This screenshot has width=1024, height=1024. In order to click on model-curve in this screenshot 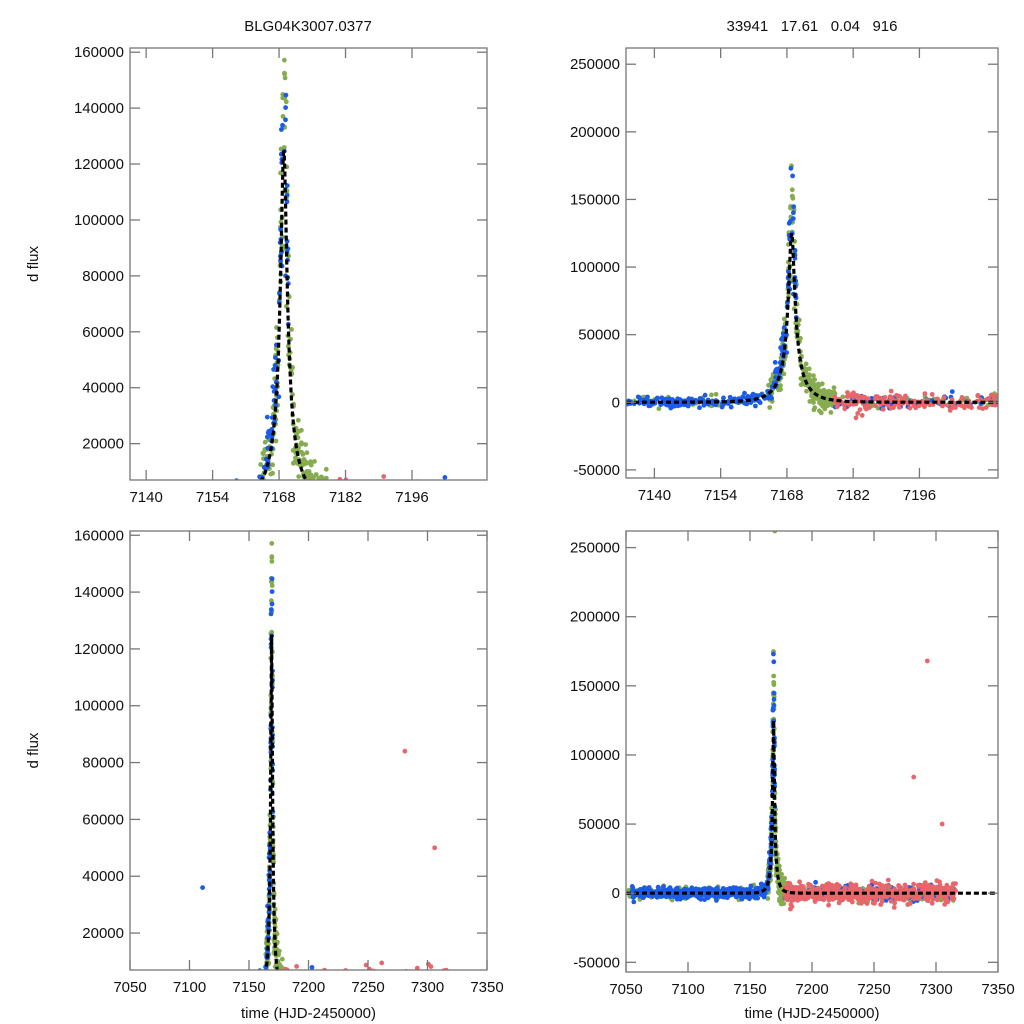, I will do `click(271, 802)`.